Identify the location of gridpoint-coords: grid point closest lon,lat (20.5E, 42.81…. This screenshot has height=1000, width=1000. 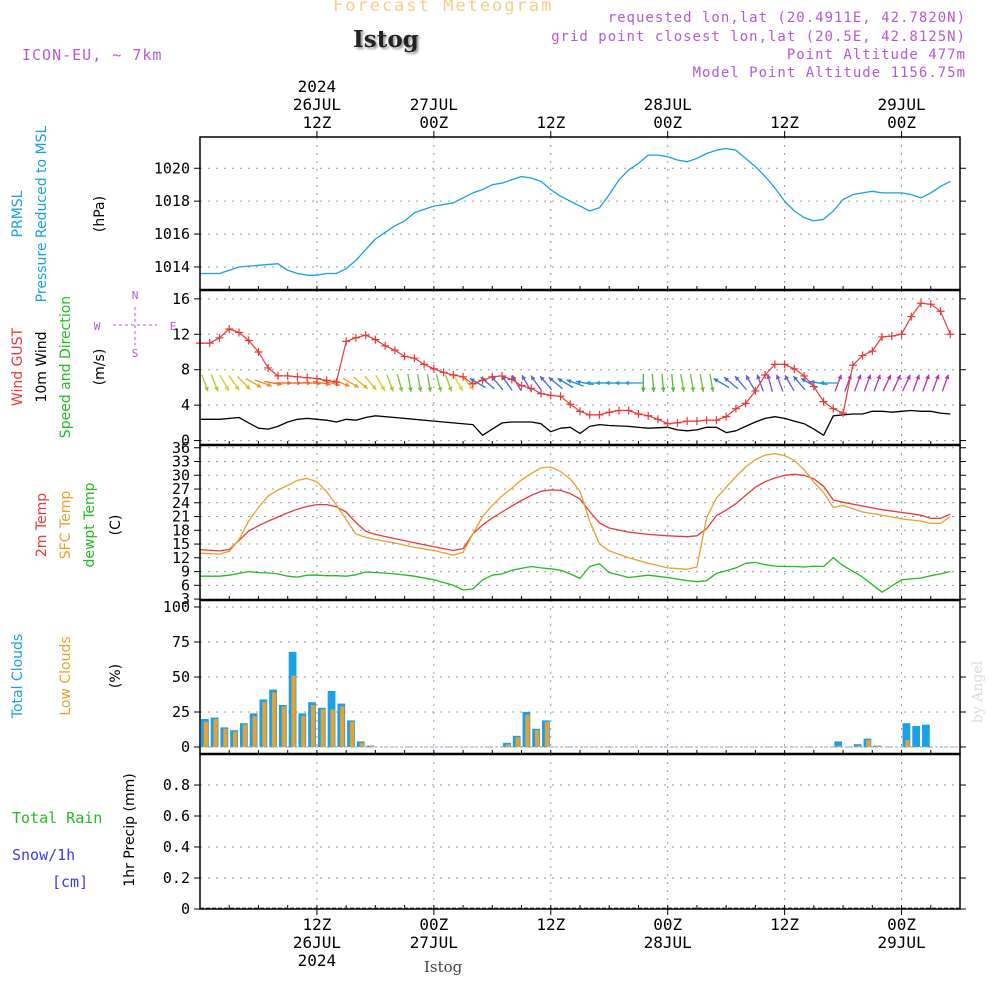
(758, 37).